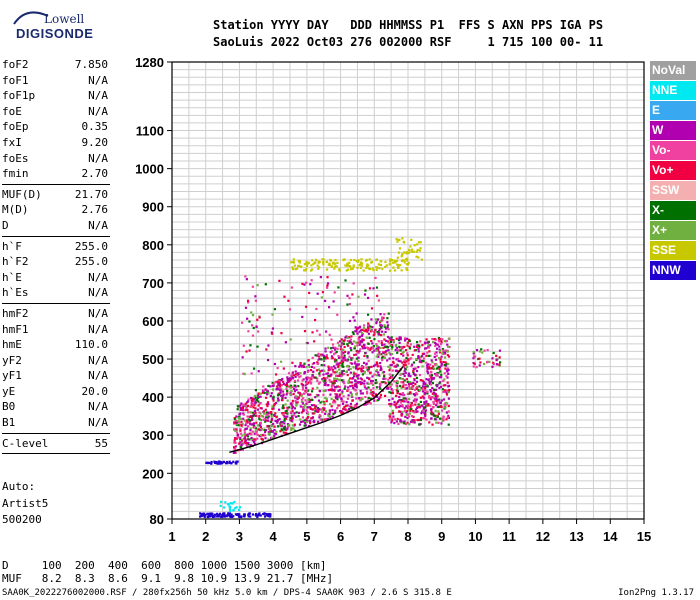  What do you see at coordinates (149, 169) in the screenshot?
I see `y-tick-label: 1000` at bounding box center [149, 169].